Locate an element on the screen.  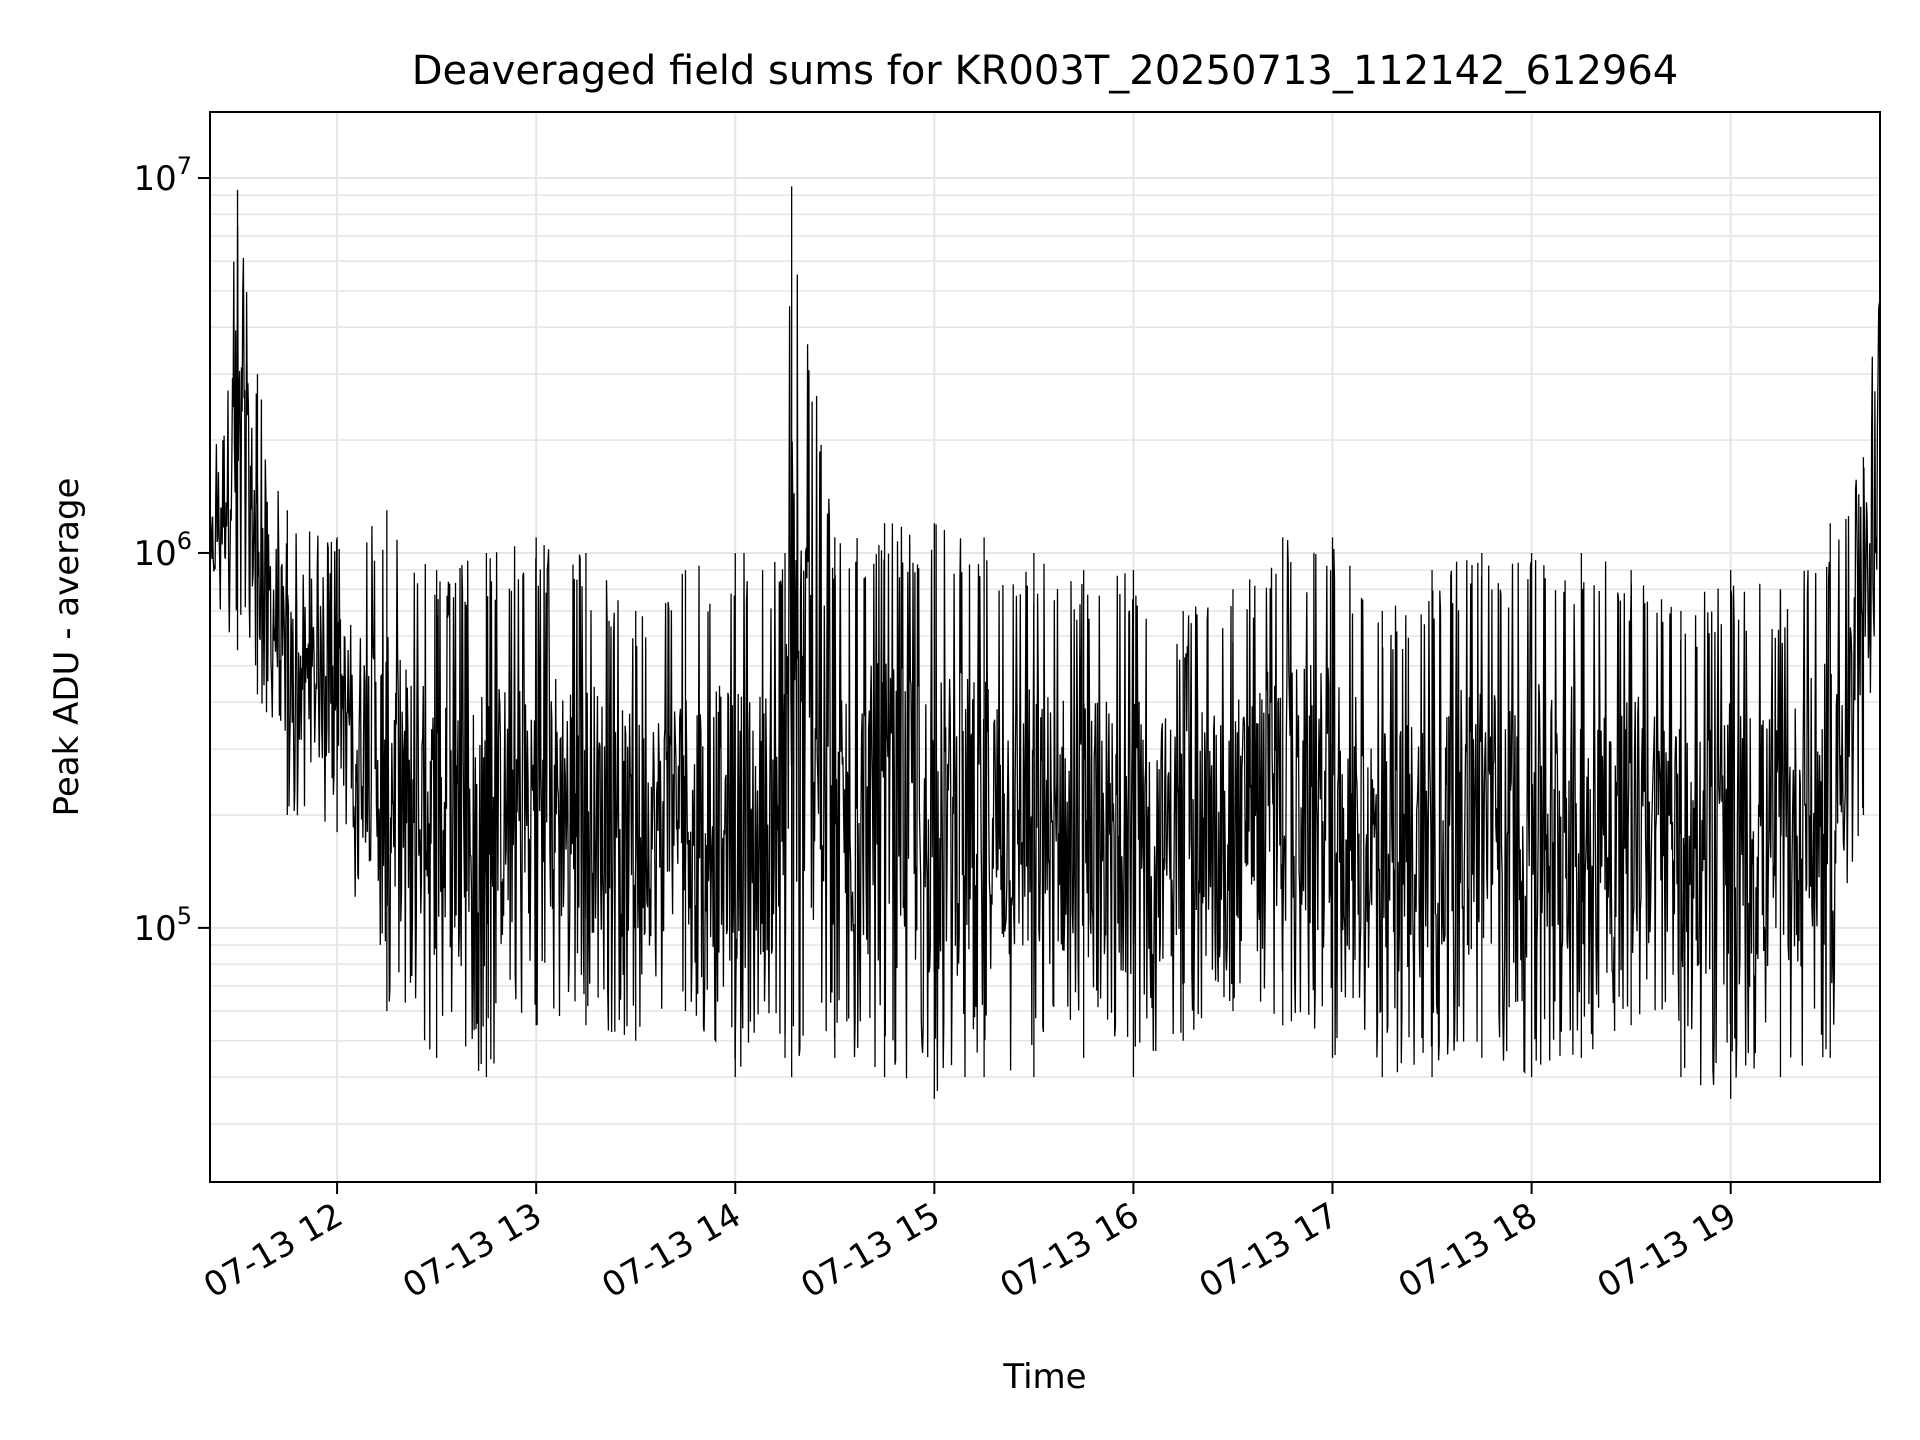
y-tick-label: 10⁷ is located at coordinates (162, 175).